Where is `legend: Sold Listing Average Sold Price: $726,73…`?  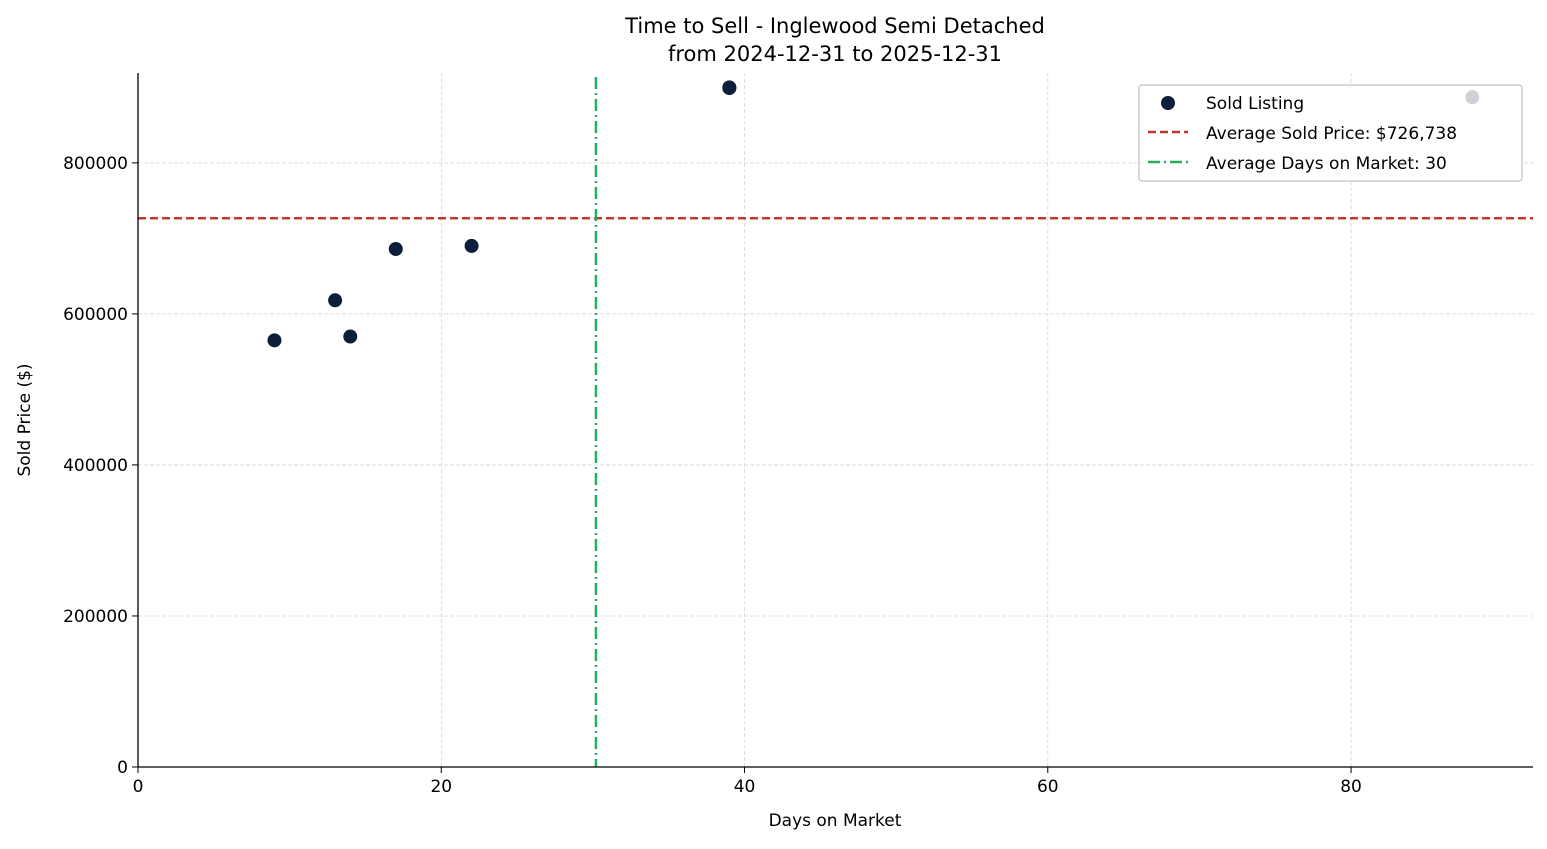
legend: Sold Listing Average Sold Price: $726,73… is located at coordinates (1330, 133).